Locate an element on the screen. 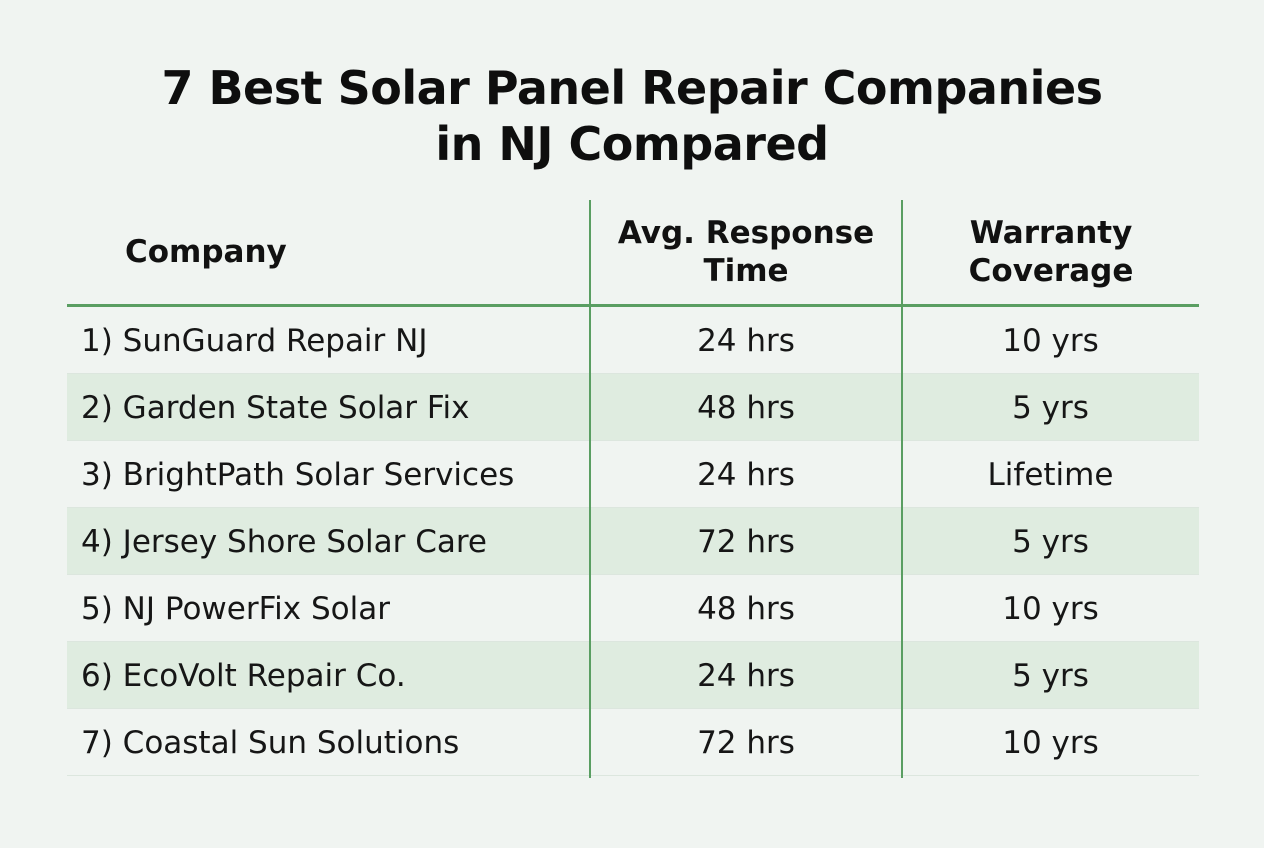  cell-company-name: 3) BrightPath Solar Services is located at coordinates (298, 474).